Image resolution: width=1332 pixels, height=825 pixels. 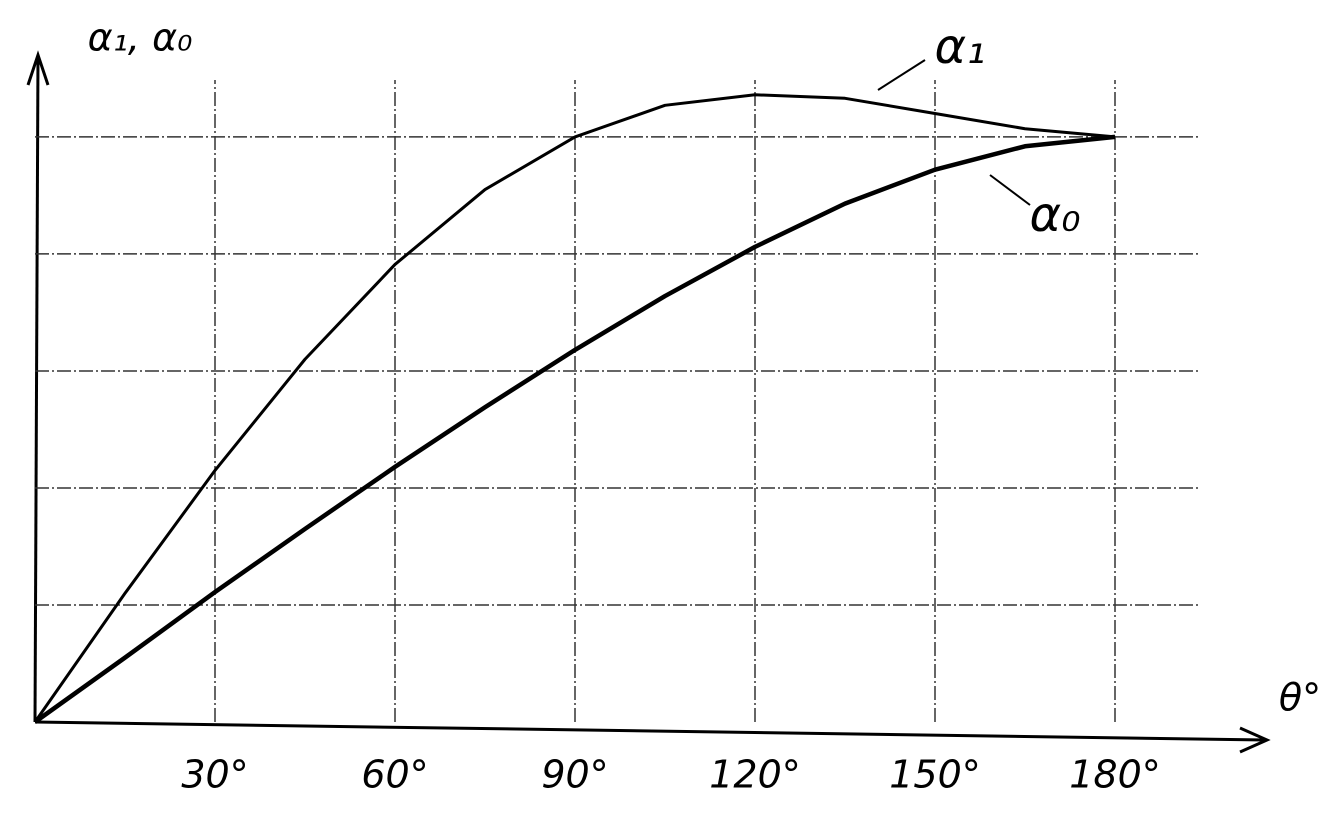 What do you see at coordinates (755, 775) in the screenshot?
I see `x-tick-label: 120°` at bounding box center [755, 775].